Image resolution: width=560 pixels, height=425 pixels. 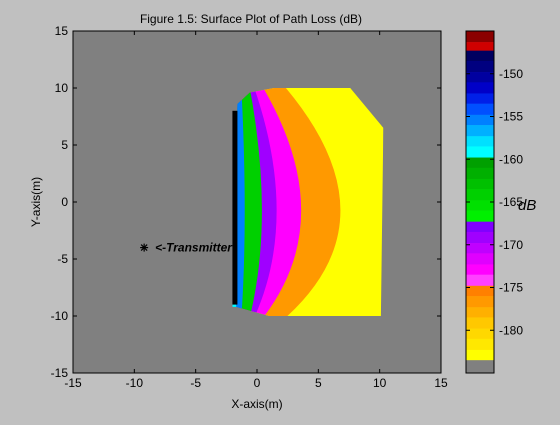 I want to click on x-tick-label: 10, so click(x=380, y=383).